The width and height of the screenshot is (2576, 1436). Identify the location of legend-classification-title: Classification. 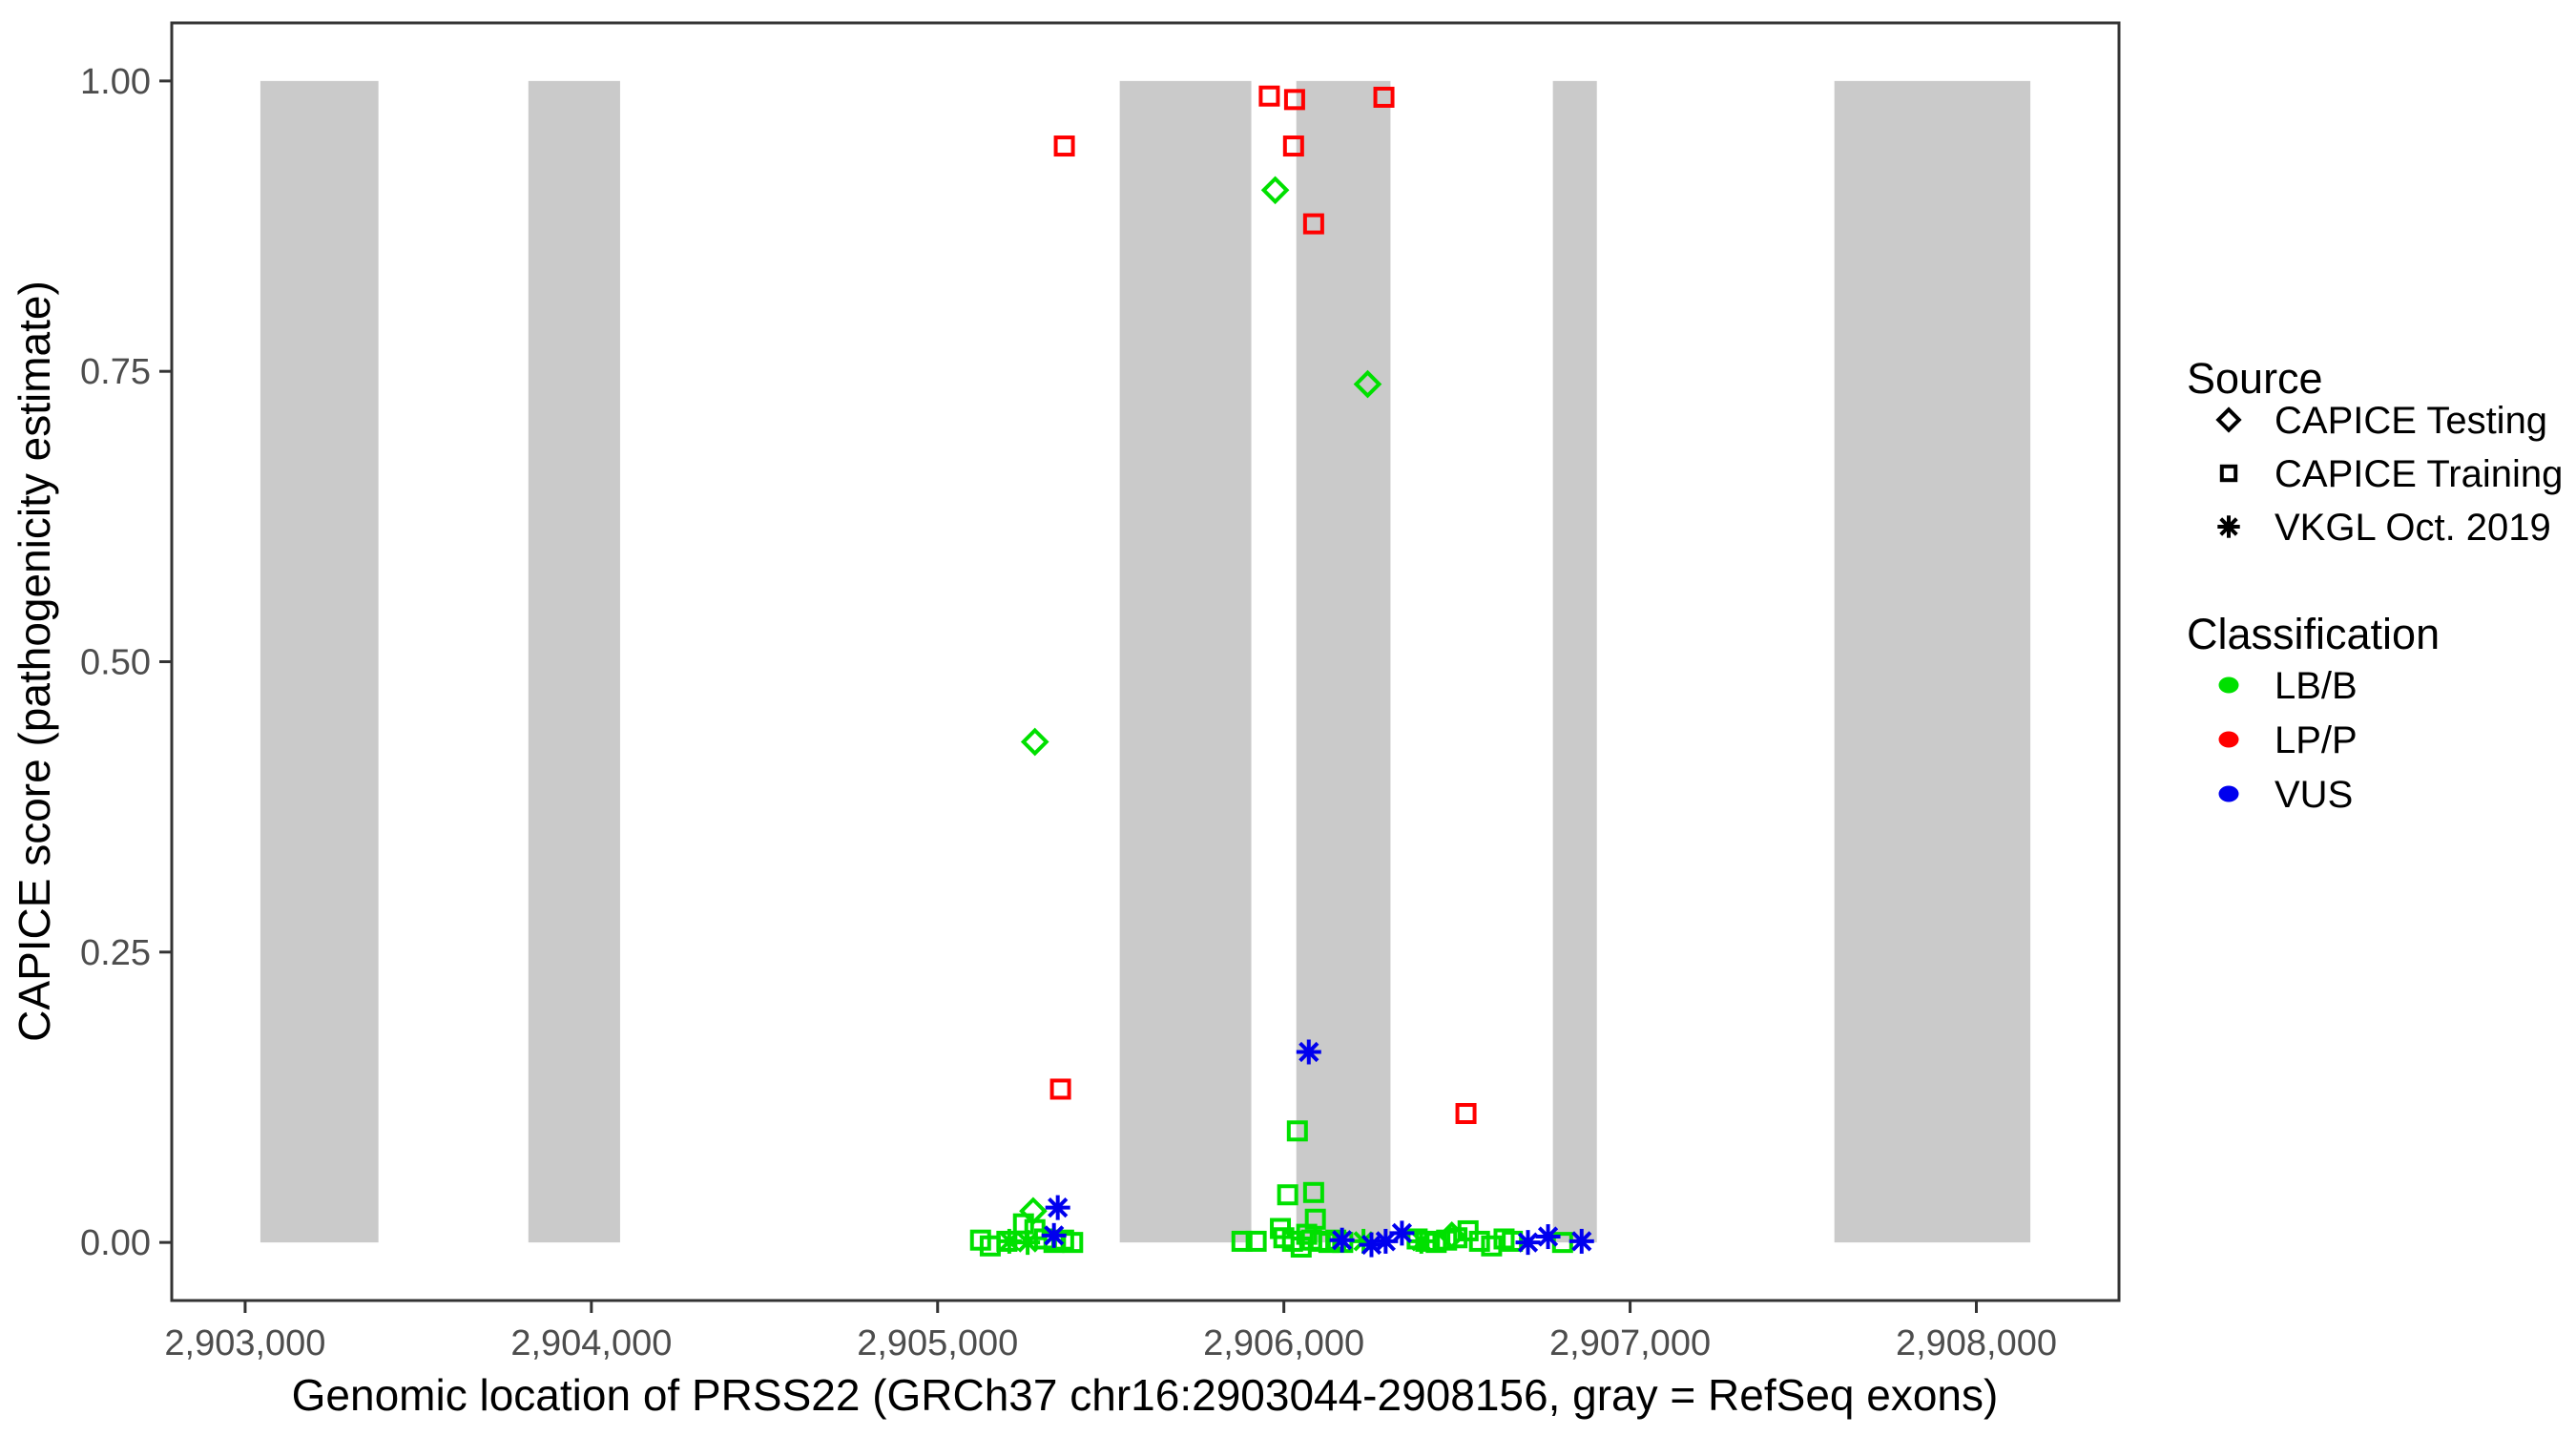
(2313, 634).